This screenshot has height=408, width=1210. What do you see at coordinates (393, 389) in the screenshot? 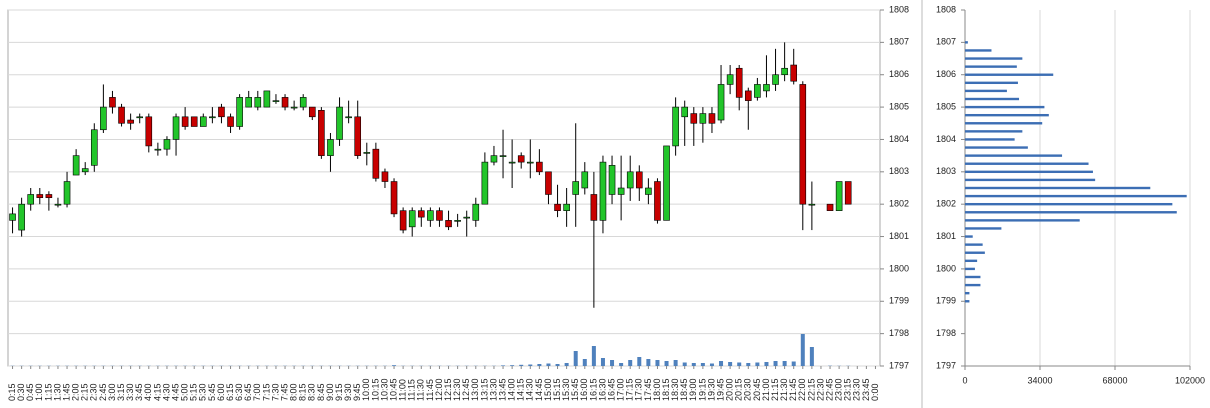
I see `x-tick-label: 10:45` at bounding box center [393, 389].